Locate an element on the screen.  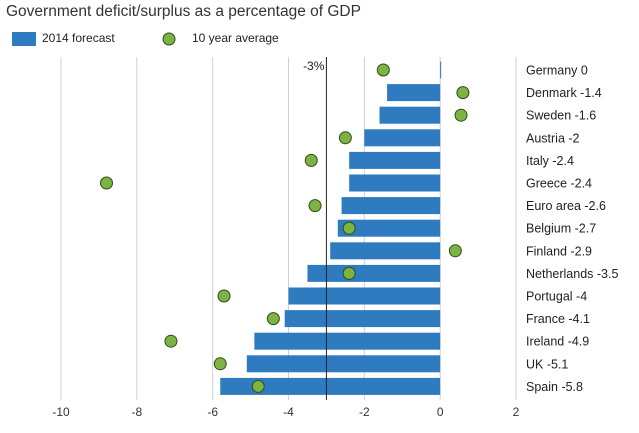
category-label: Sweden -1.6 is located at coordinates (561, 116).